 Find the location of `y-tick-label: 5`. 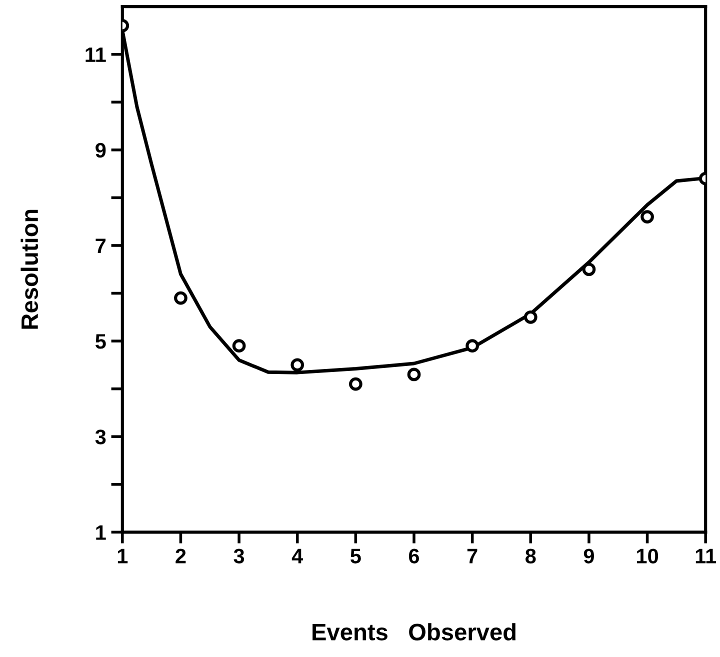

y-tick-label: 5 is located at coordinates (100, 341).